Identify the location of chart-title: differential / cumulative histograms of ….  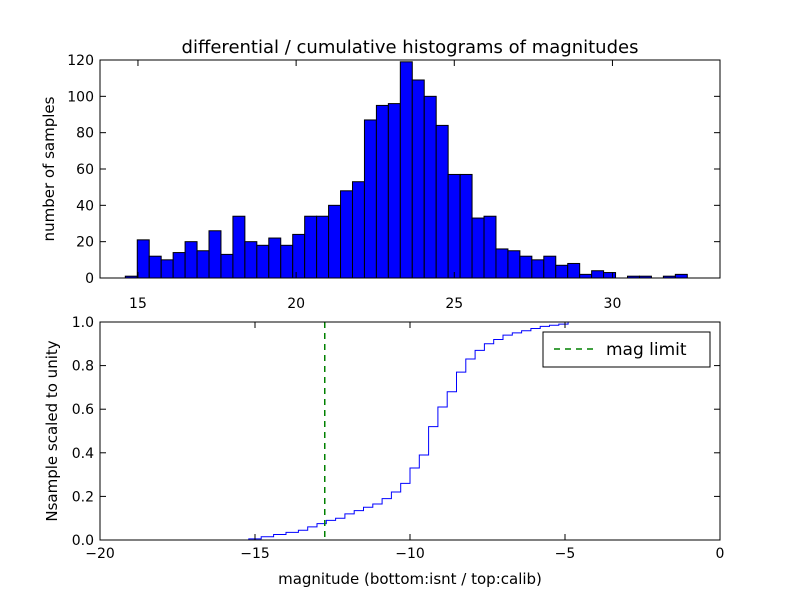
(410, 47).